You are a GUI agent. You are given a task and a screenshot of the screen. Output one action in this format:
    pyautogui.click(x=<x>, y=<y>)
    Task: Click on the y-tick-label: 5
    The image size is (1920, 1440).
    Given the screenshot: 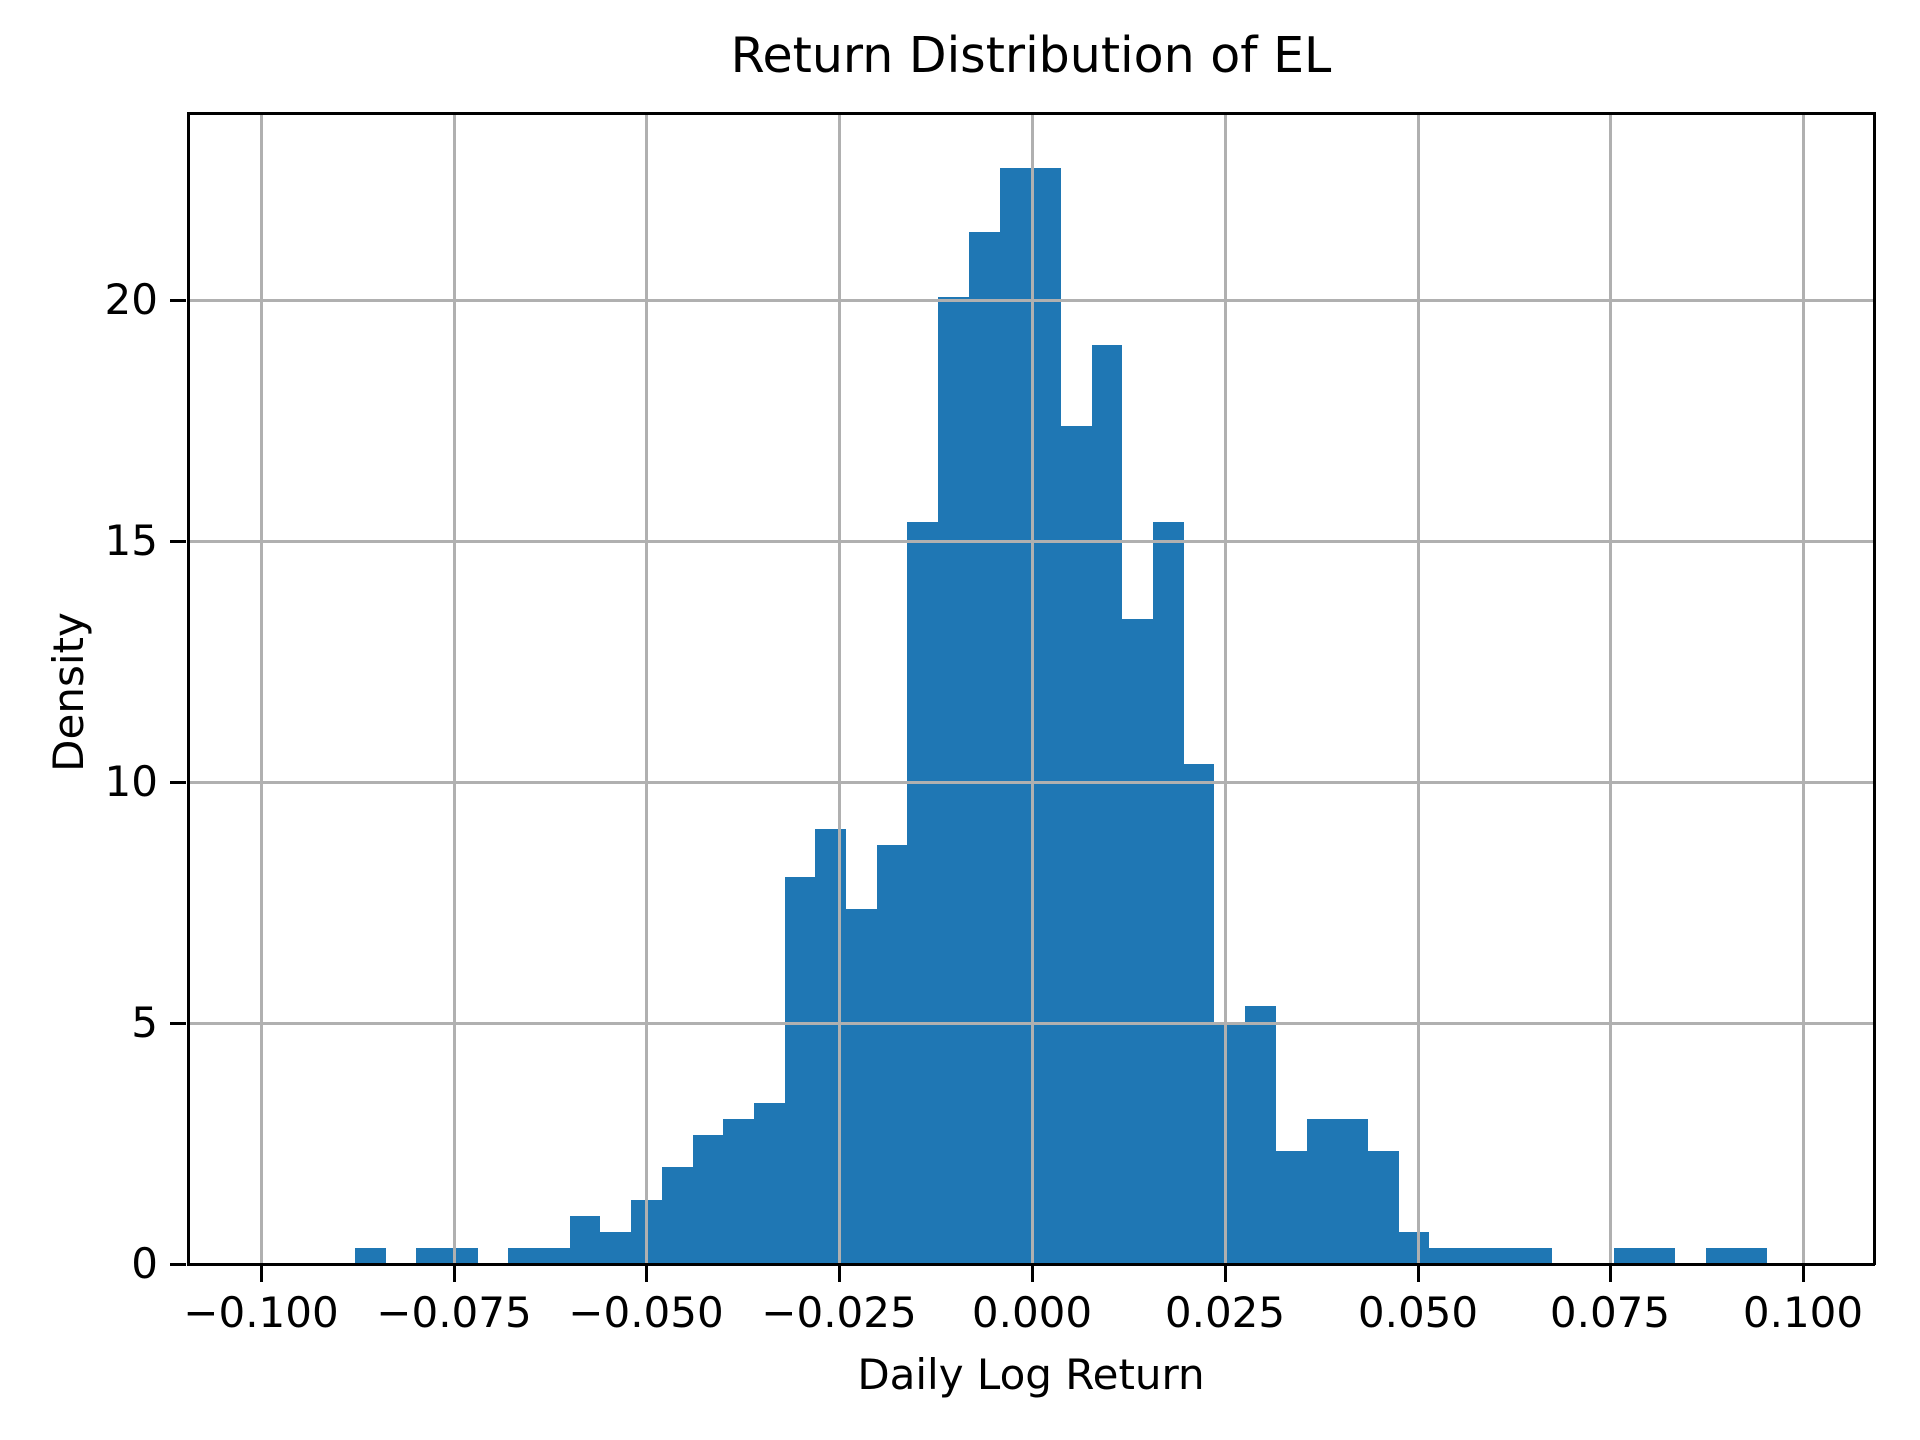 What is the action you would take?
    pyautogui.click(x=144, y=1022)
    